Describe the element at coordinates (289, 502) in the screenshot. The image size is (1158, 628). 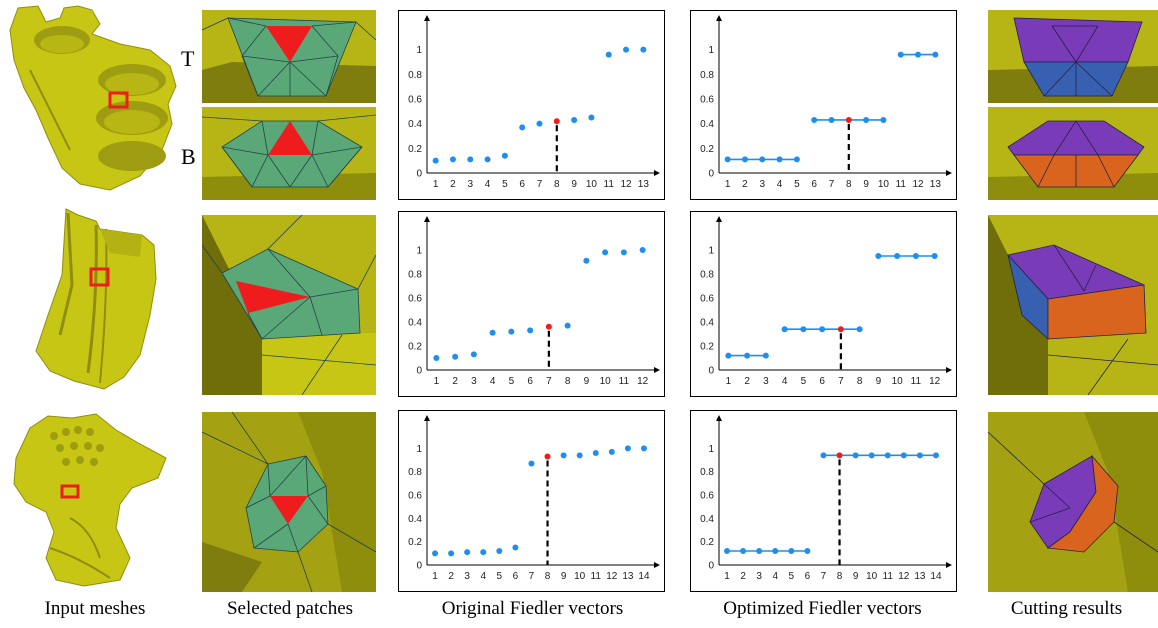
I see `selected-patch-row3` at that location.